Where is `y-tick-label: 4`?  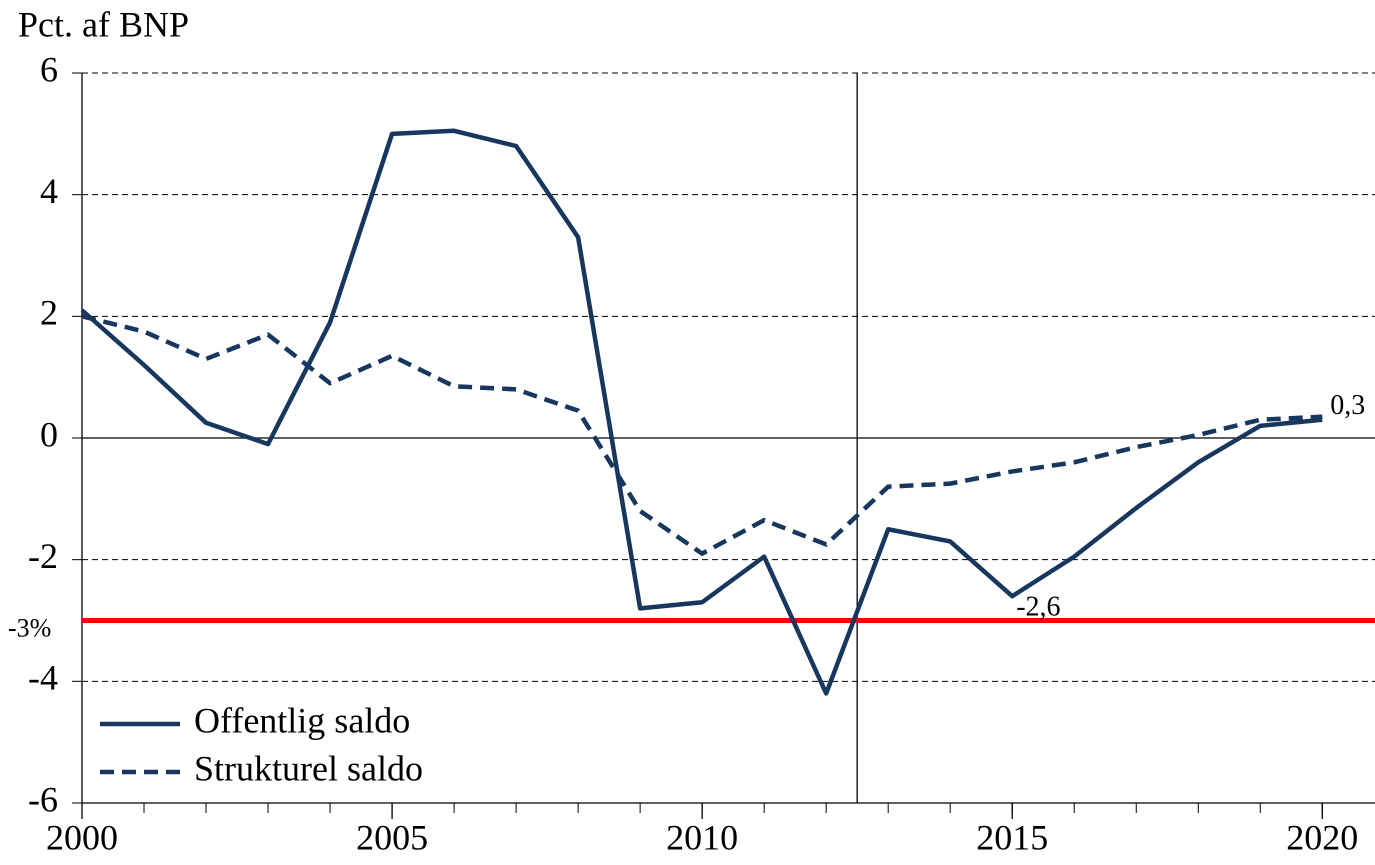
y-tick-label: 4 is located at coordinates (49, 191).